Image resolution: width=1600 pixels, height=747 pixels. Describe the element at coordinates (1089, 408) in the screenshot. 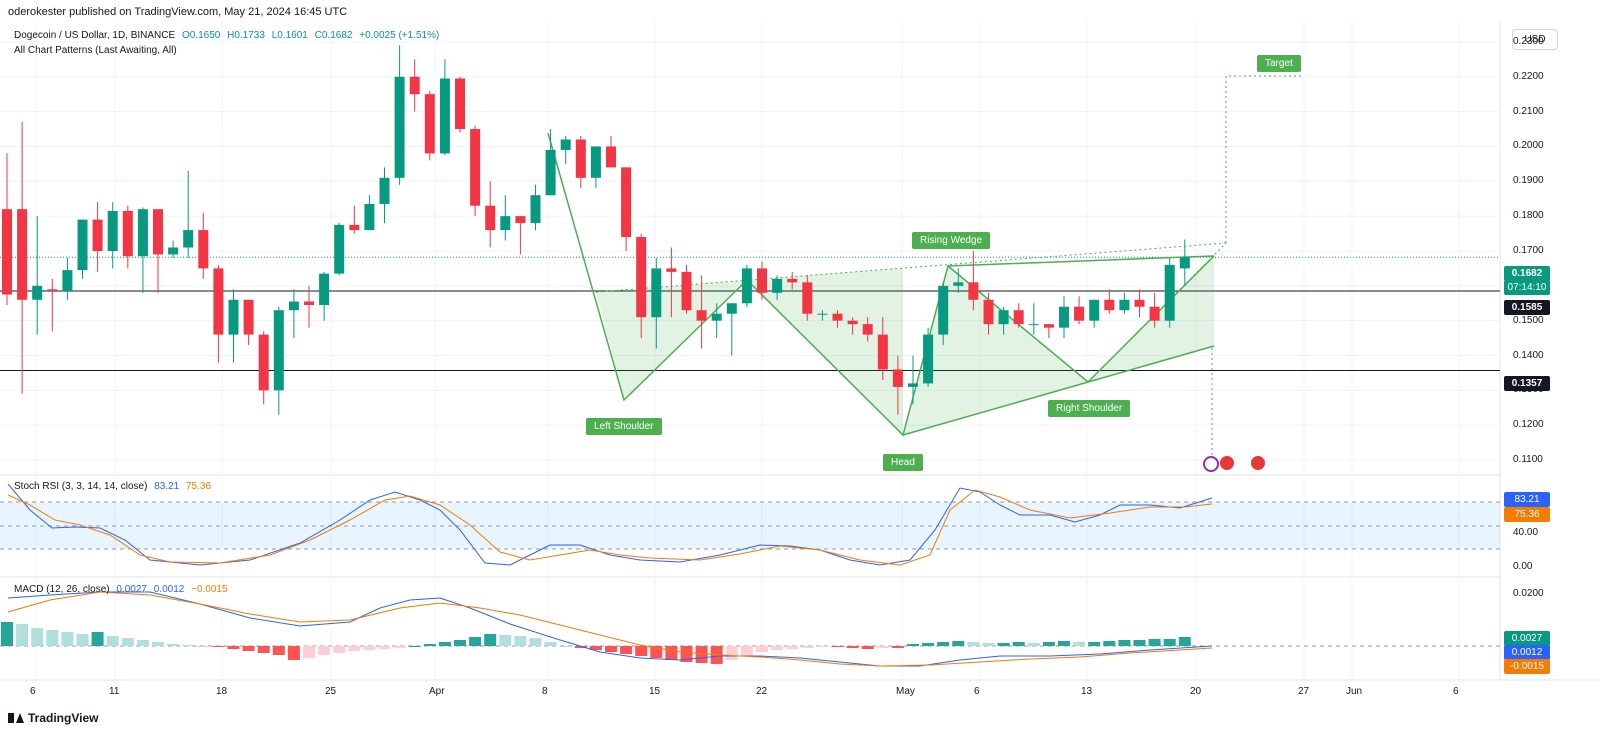

I see `right-shoulder-label: Right Shoulder` at that location.